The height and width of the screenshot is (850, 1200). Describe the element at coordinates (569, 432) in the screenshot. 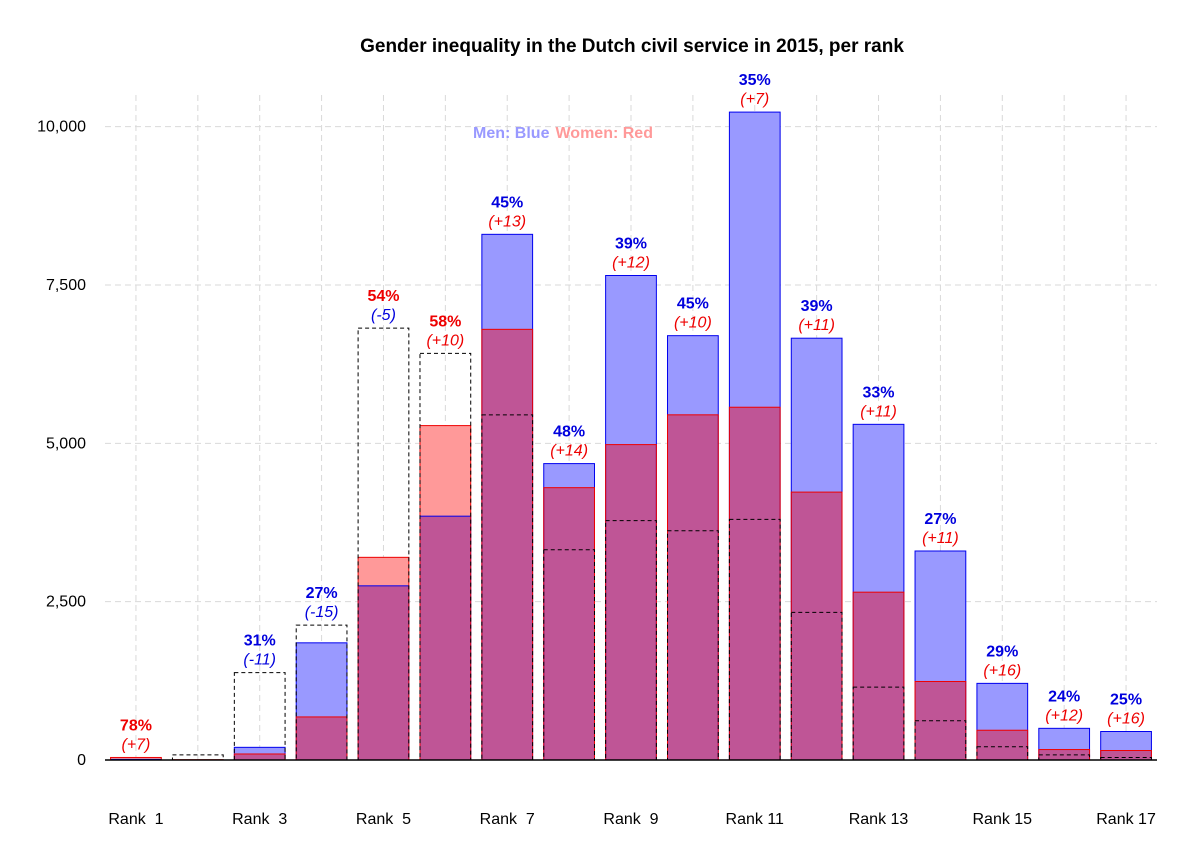

I see `percent-label: 48%` at that location.